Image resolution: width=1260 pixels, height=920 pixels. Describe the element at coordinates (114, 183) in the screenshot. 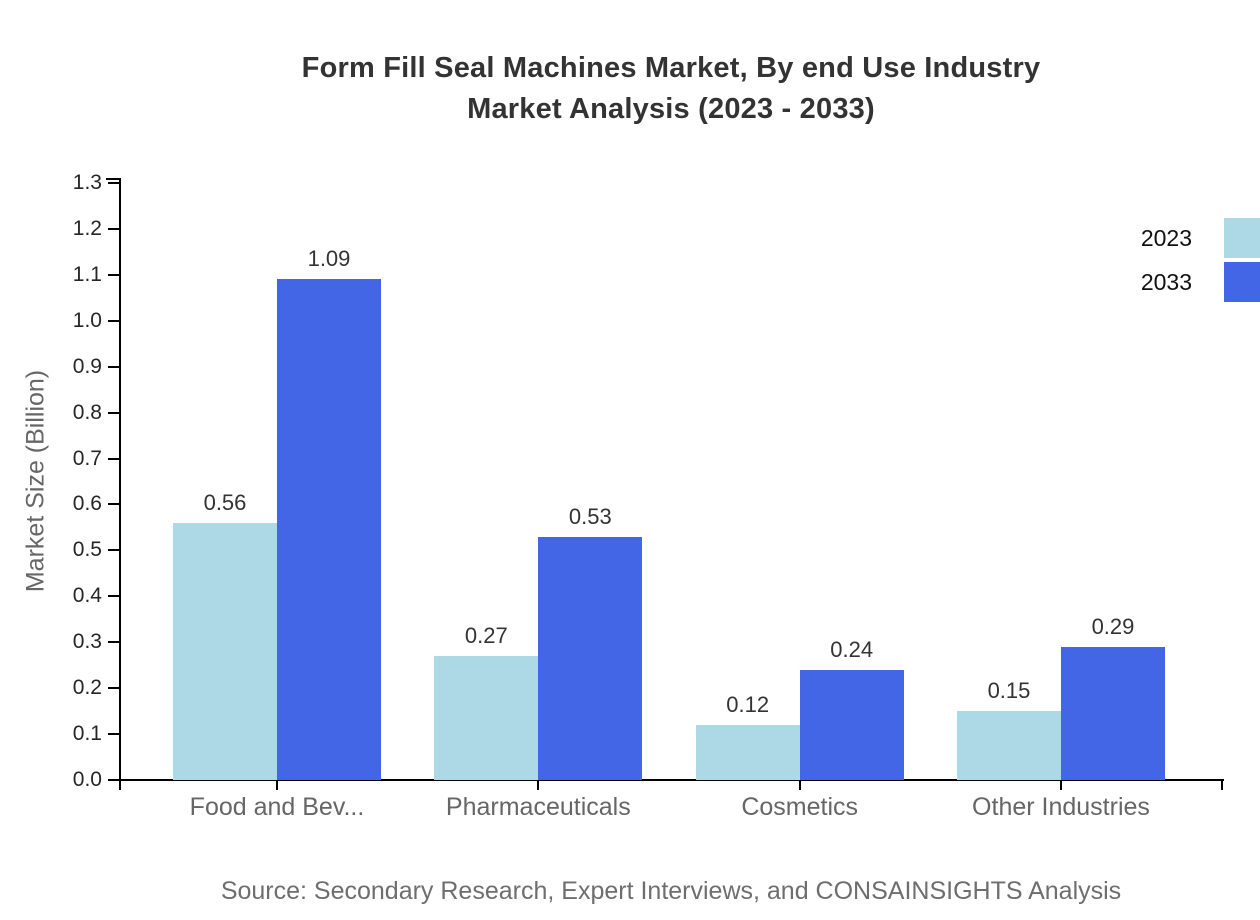

I see `y-tick-1.3` at that location.